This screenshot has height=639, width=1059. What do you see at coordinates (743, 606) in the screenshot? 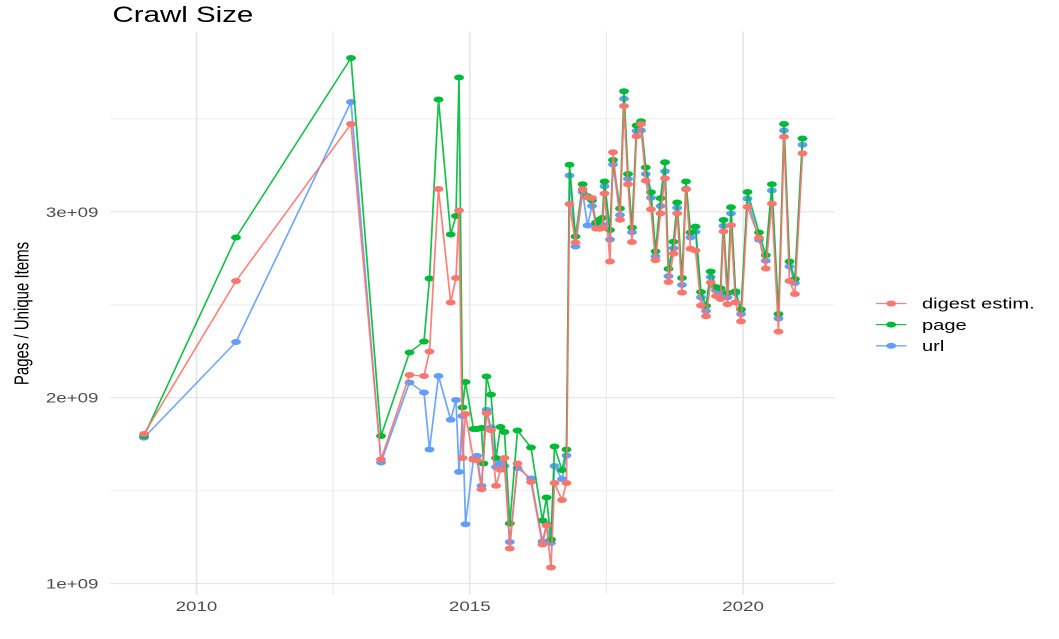
I see `svg-text: 2020` at bounding box center [743, 606].